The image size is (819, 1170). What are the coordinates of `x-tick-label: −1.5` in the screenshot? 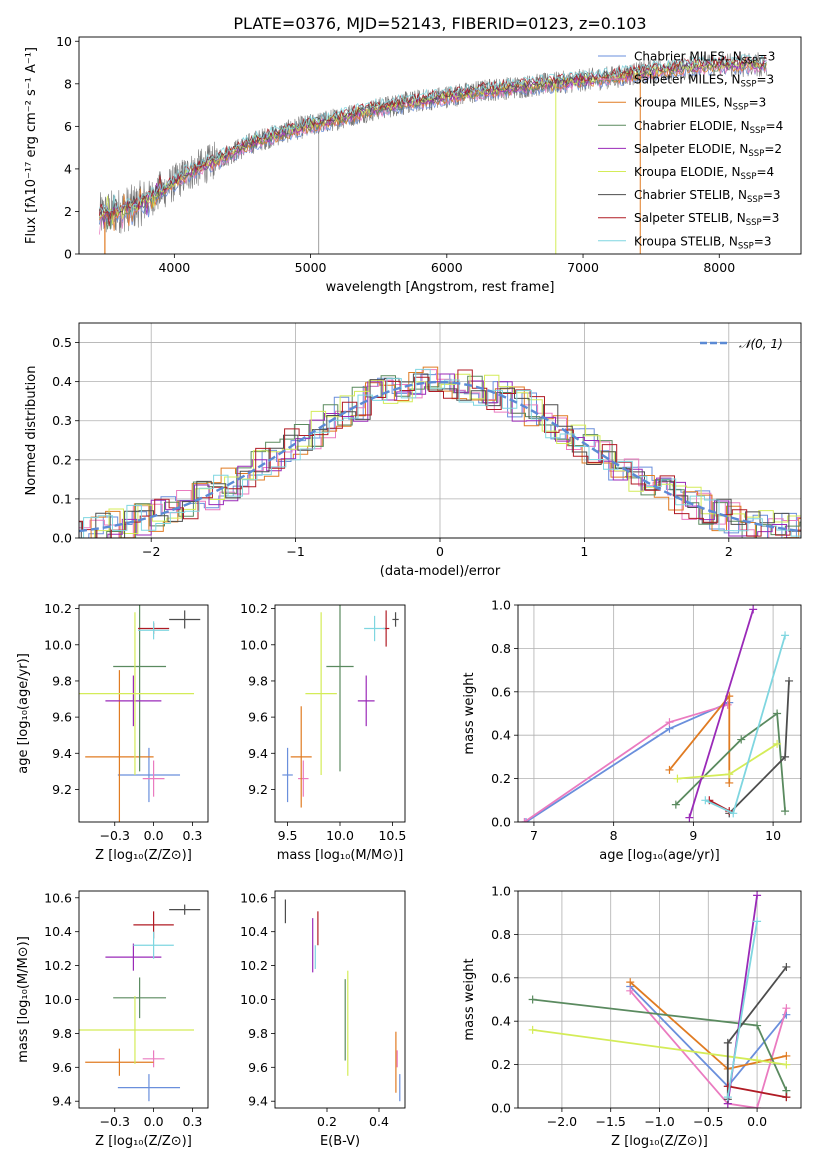 It's located at (611, 1121).